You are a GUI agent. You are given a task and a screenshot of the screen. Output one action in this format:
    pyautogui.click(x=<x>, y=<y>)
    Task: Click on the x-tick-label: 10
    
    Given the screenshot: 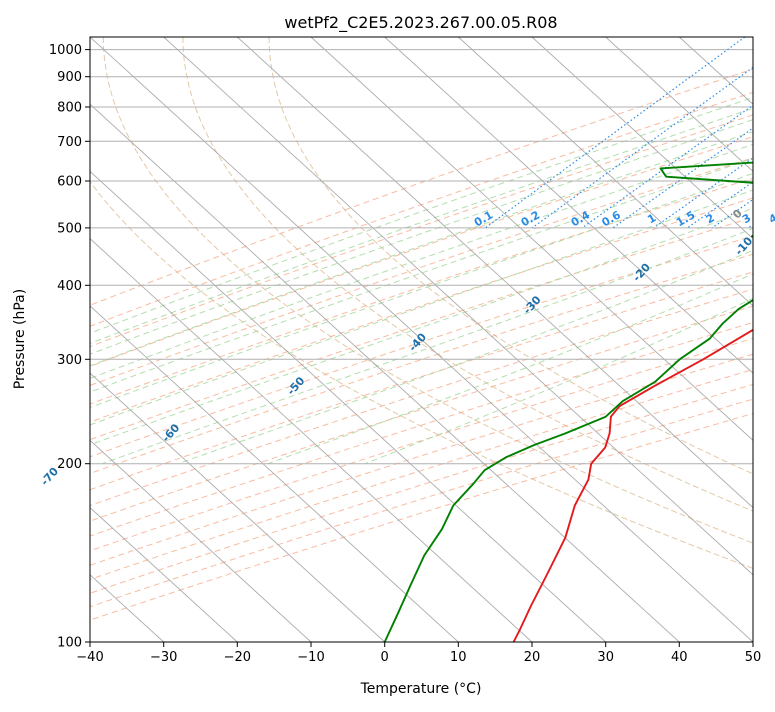 What is the action you would take?
    pyautogui.click(x=458, y=657)
    